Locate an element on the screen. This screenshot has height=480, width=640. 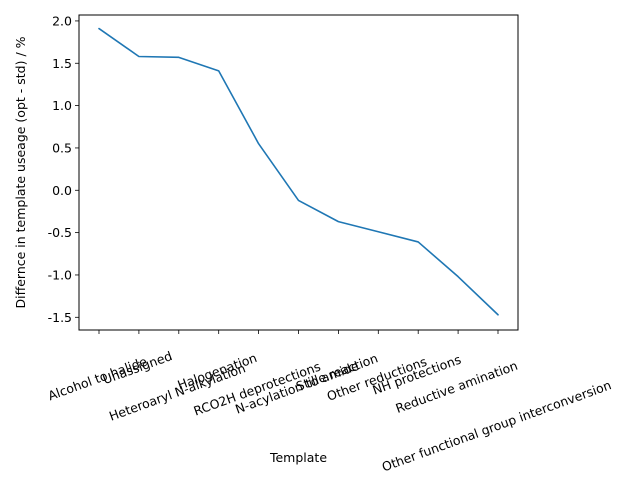
y-tick-label: 0.0 is located at coordinates (62, 190).